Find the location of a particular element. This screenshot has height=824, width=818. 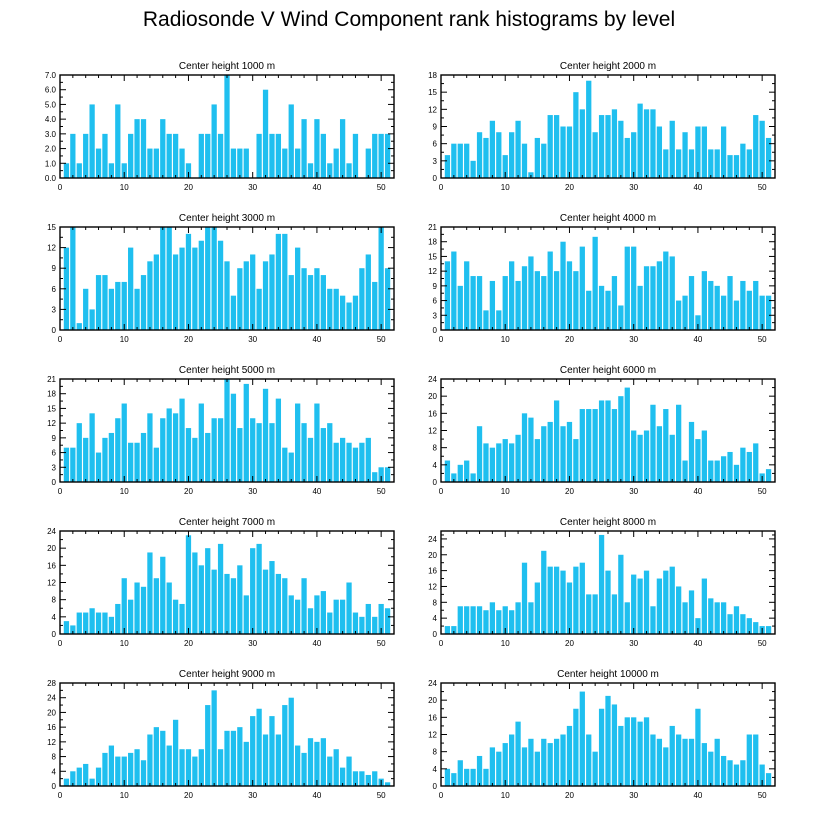

panel-title: Center height 8000 m is located at coordinates (608, 522).